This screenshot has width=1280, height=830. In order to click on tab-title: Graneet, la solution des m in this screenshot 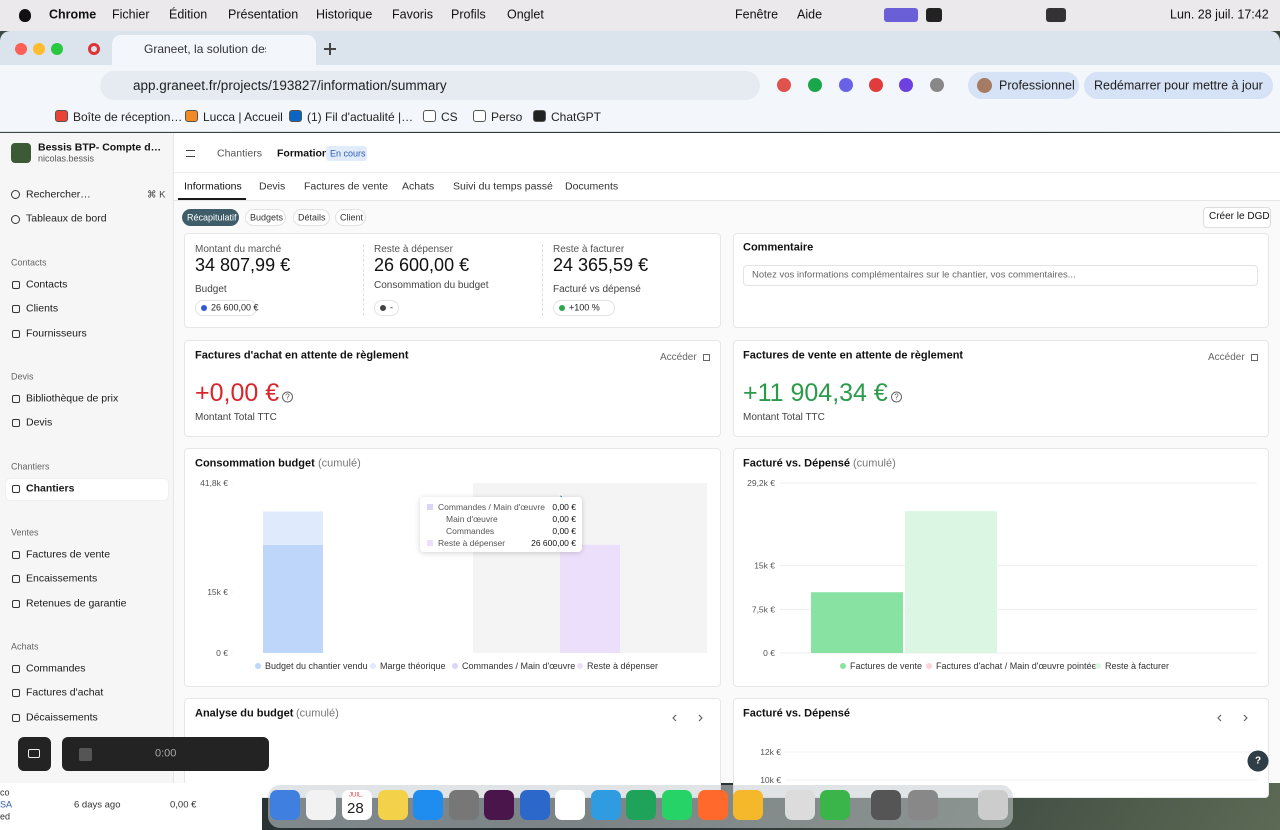, I will do `click(205, 48)`.